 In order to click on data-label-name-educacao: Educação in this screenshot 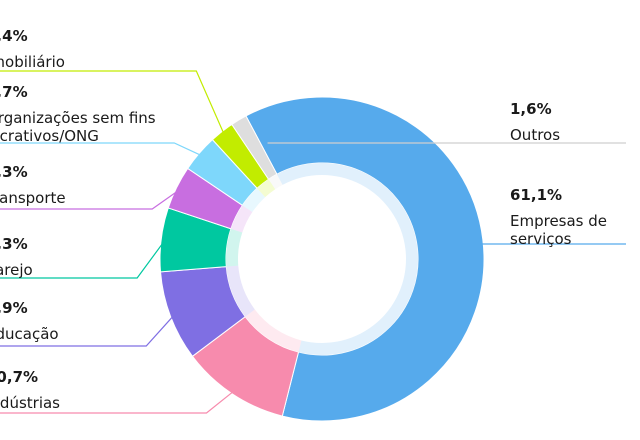, I will do `click(29, 334)`.